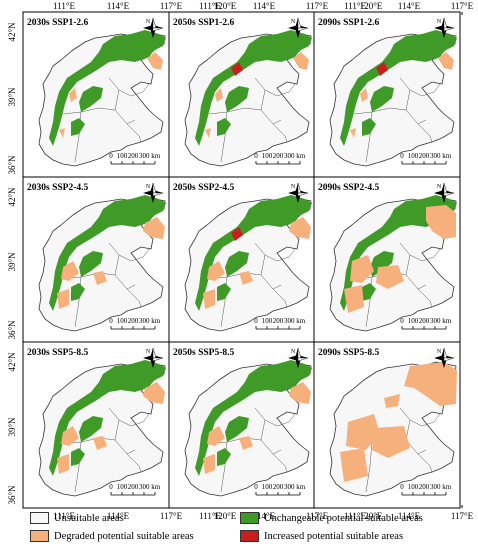  What do you see at coordinates (317, 516) in the screenshot?
I see `bottom-lon-label: 117°E` at bounding box center [317, 516].